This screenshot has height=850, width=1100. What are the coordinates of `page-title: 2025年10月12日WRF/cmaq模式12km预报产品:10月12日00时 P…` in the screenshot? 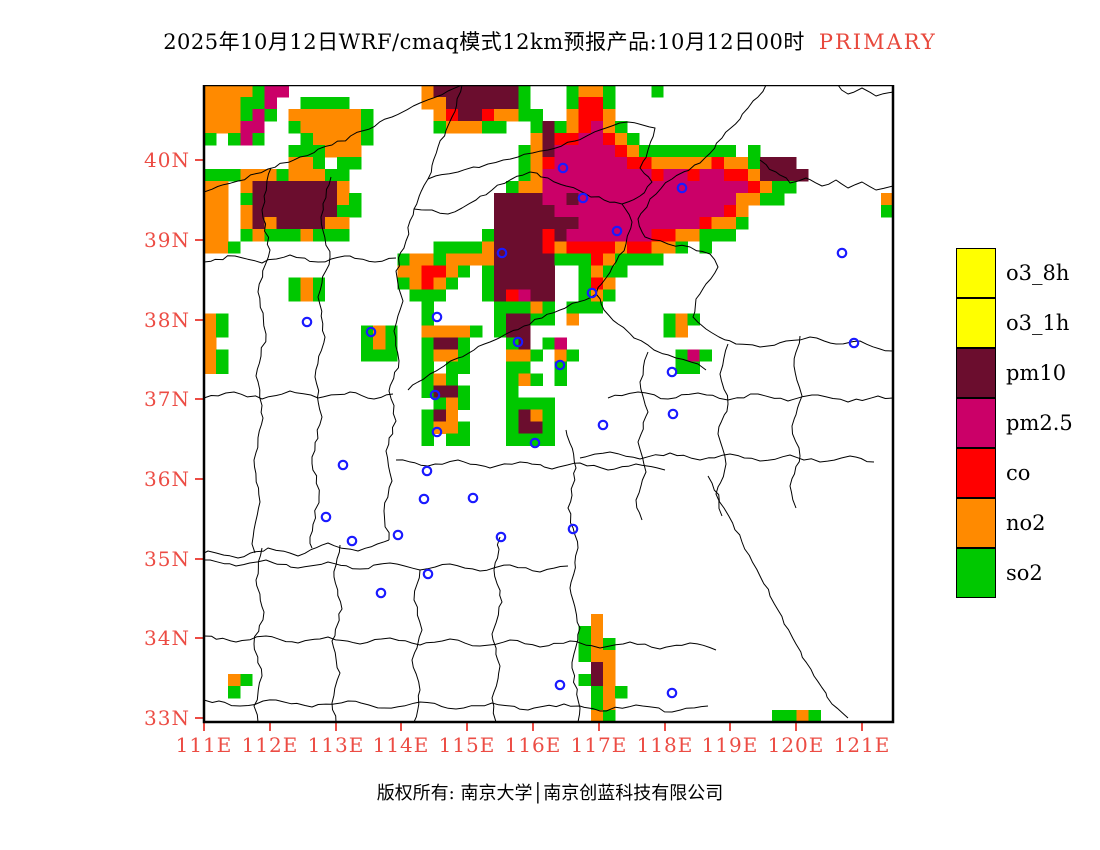 It's located at (550, 41).